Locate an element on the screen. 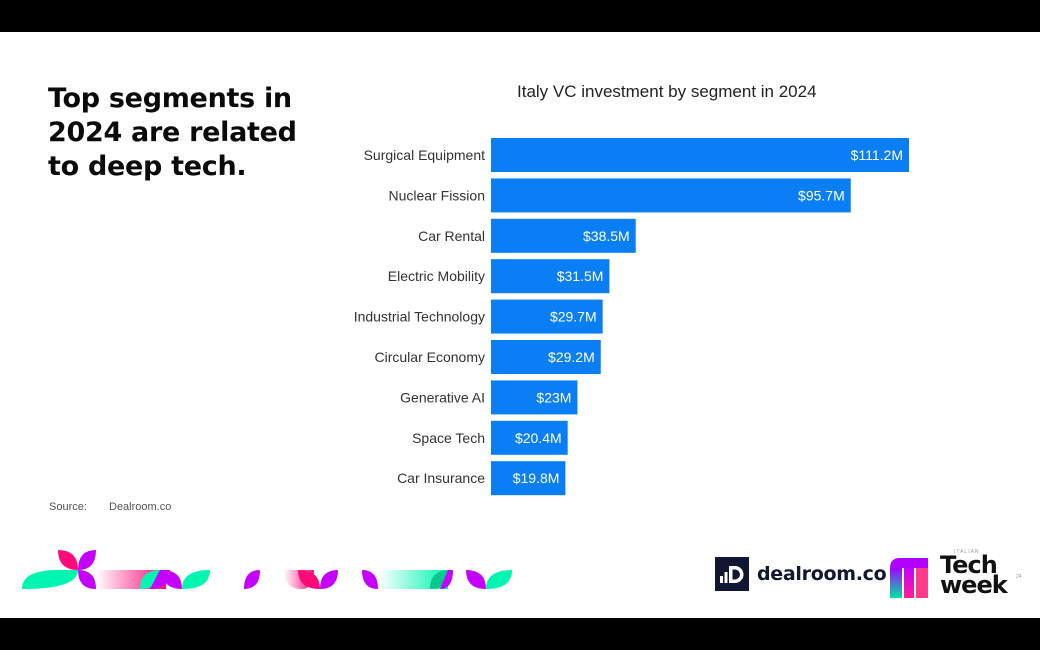  tech-week-italian: ITALIAN is located at coordinates (967, 552).